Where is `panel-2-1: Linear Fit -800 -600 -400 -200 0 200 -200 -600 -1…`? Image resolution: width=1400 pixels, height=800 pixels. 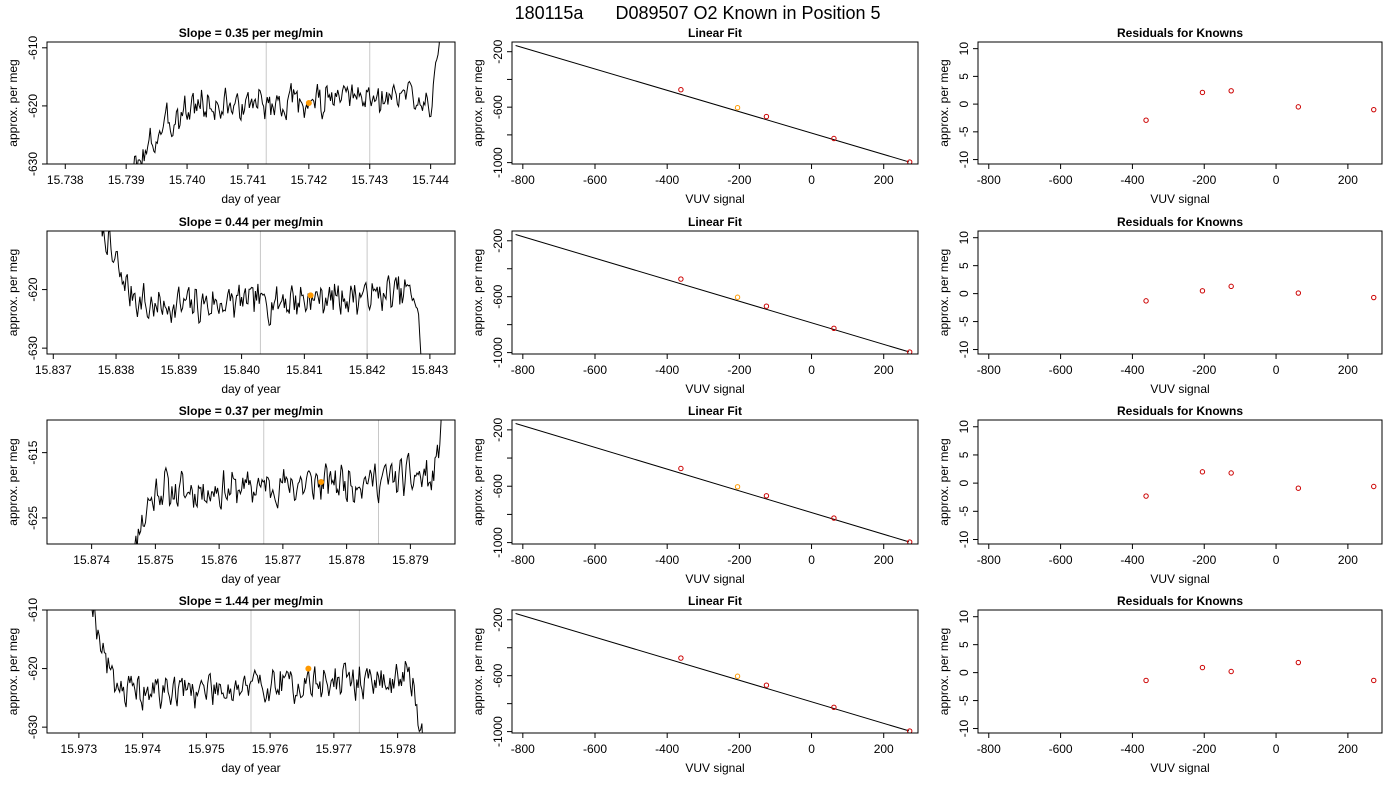 panel-2-1: Linear Fit -800 -600 -400 -200 0 200 -200 -600 -1… is located at coordinates (695, 495).